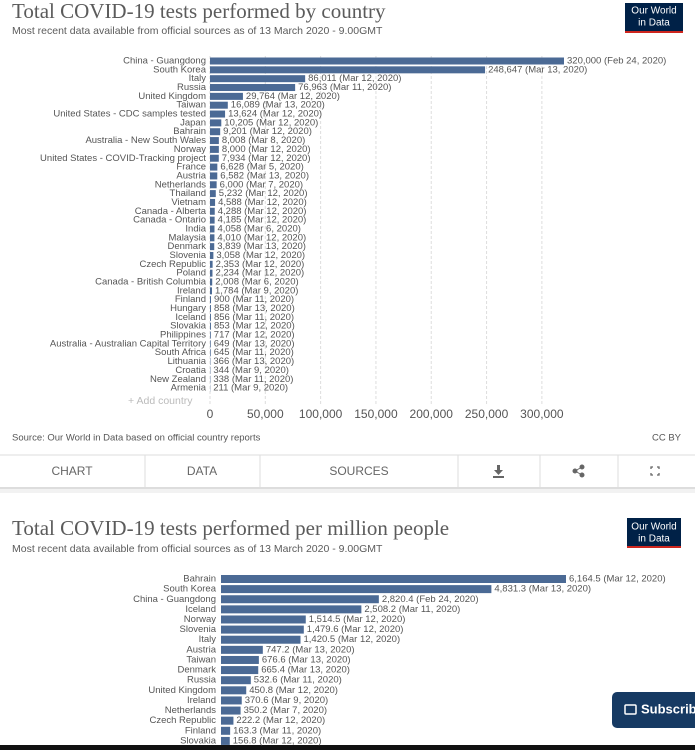 The height and width of the screenshot is (750, 695). Describe the element at coordinates (578, 471) in the screenshot. I see `share-icon` at that location.